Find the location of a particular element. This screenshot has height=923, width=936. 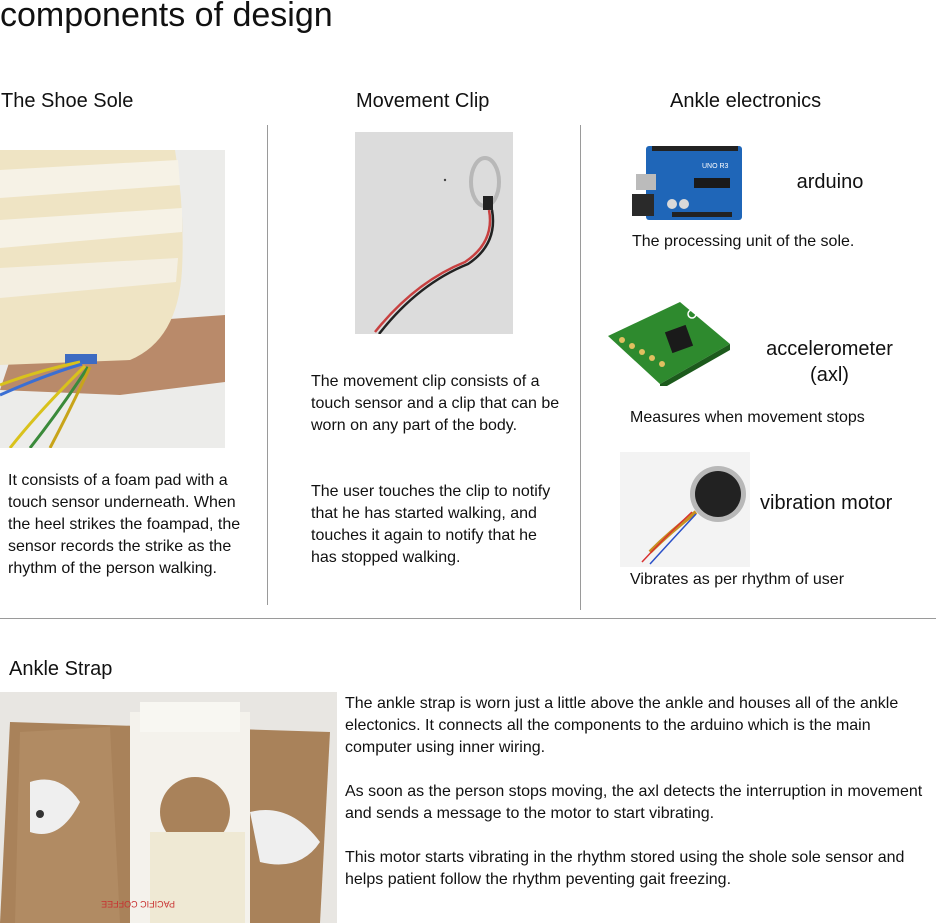

shoe-sole-heading: The Shoe Sole is located at coordinates (67, 101).